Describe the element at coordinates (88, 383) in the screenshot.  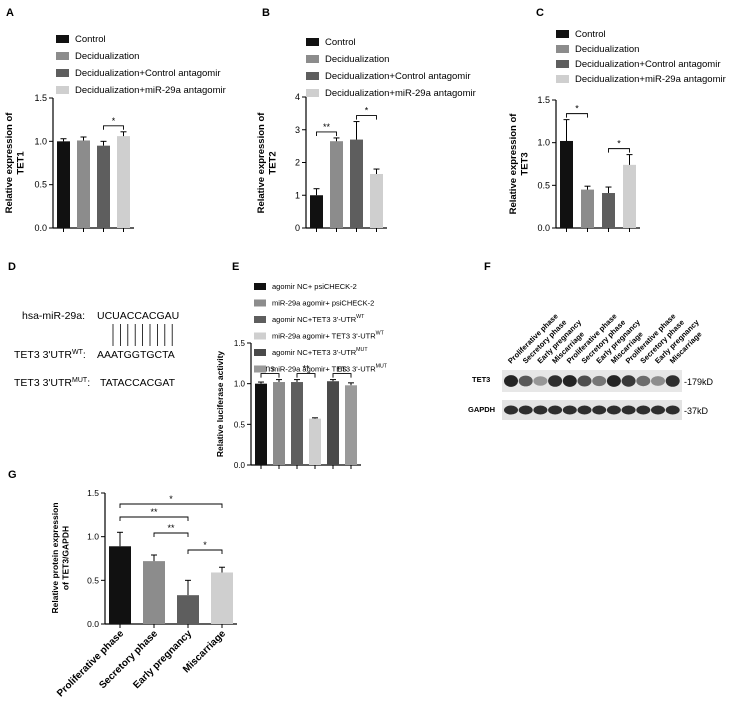
I see `mut-colon: :` at that location.